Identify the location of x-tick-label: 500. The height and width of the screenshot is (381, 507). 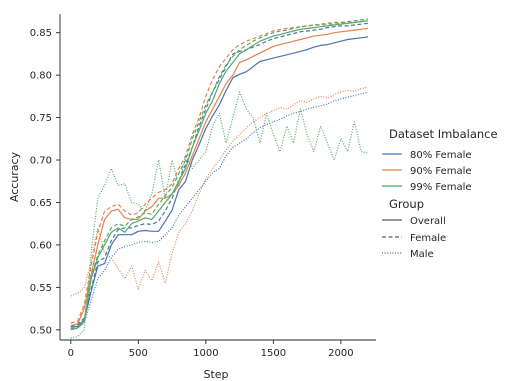
(138, 353).